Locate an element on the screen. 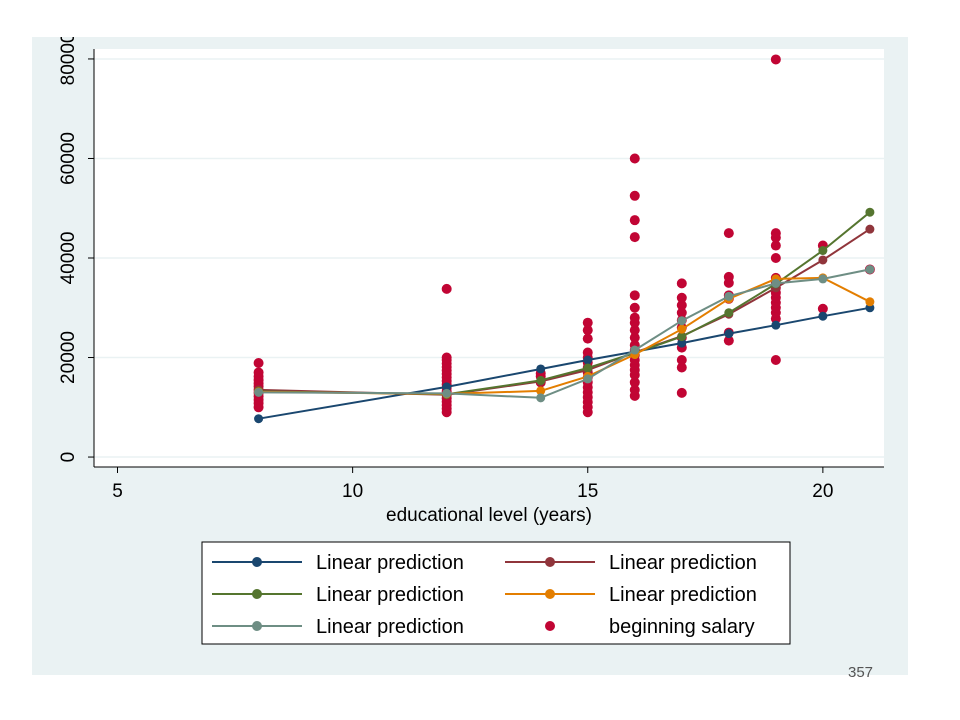  y-tick-label: 0 is located at coordinates (68, 457).